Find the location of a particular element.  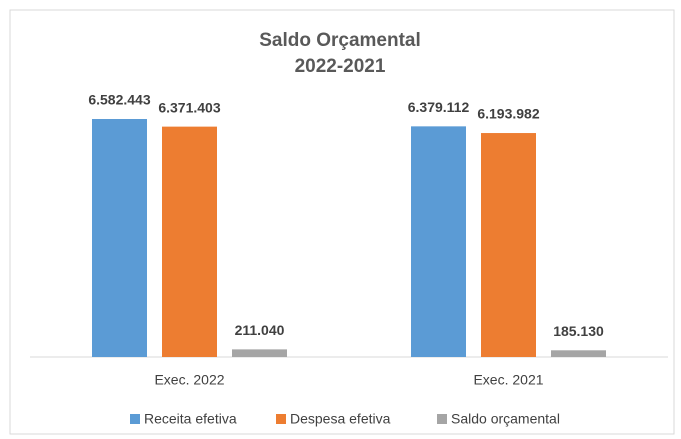

chart-title: Saldo Orçamental is located at coordinates (340, 40).